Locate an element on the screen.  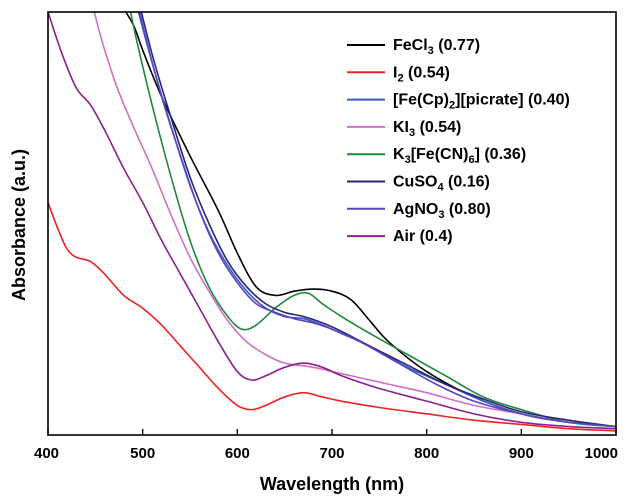
x-tick-label: 700 is located at coordinates (331, 453).